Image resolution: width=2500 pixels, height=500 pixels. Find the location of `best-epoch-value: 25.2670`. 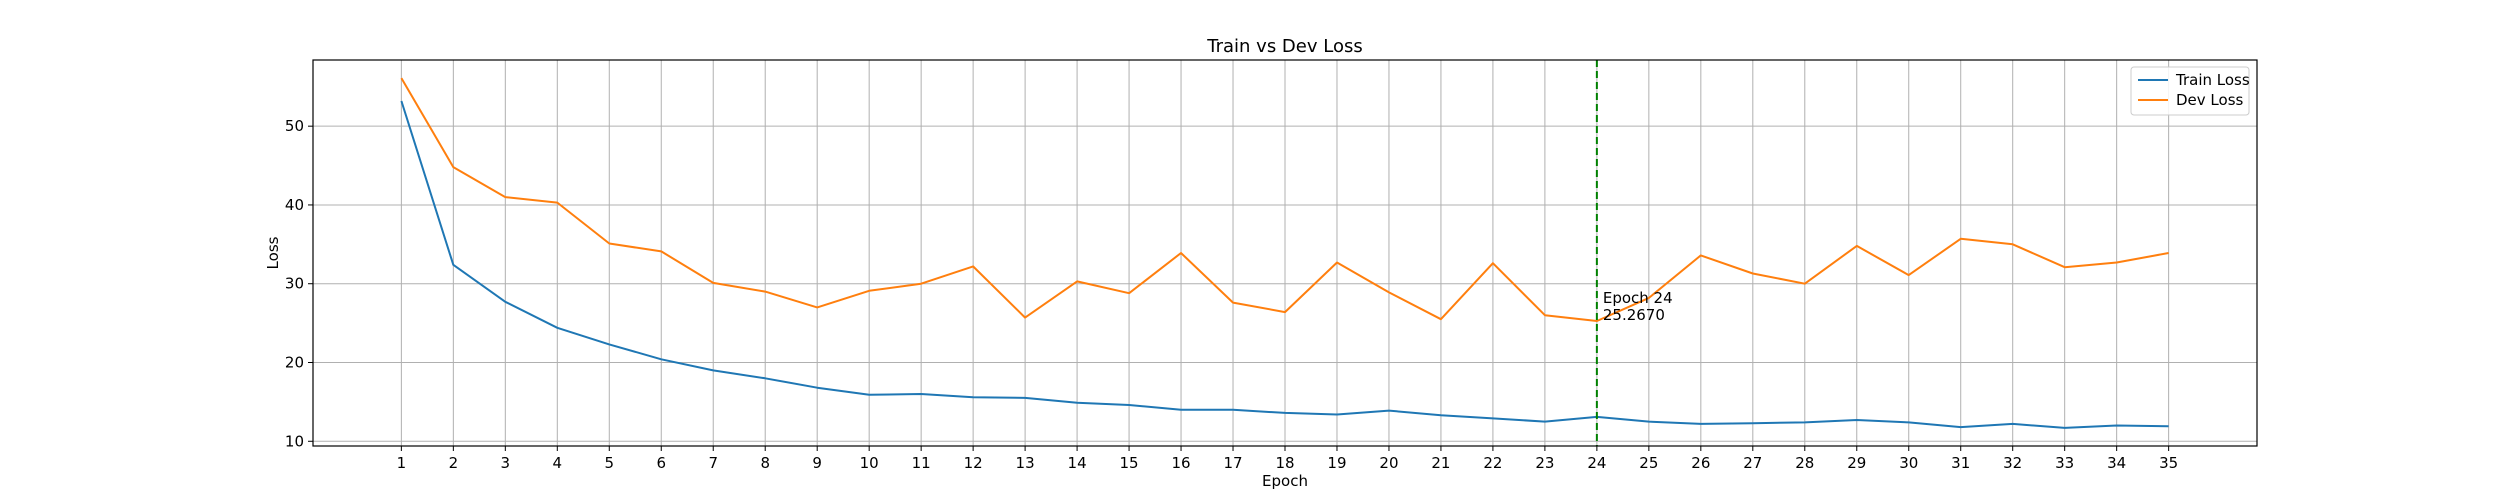

best-epoch-value: 25.2670 is located at coordinates (1634, 315).